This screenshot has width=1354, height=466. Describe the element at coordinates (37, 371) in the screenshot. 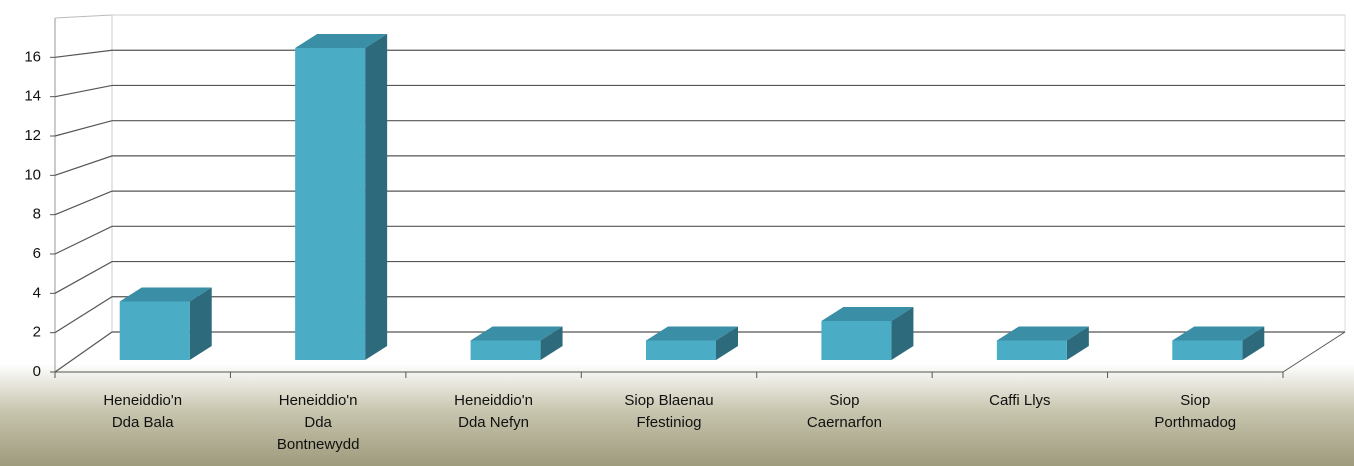

I see `y-tick-label: 0` at that location.